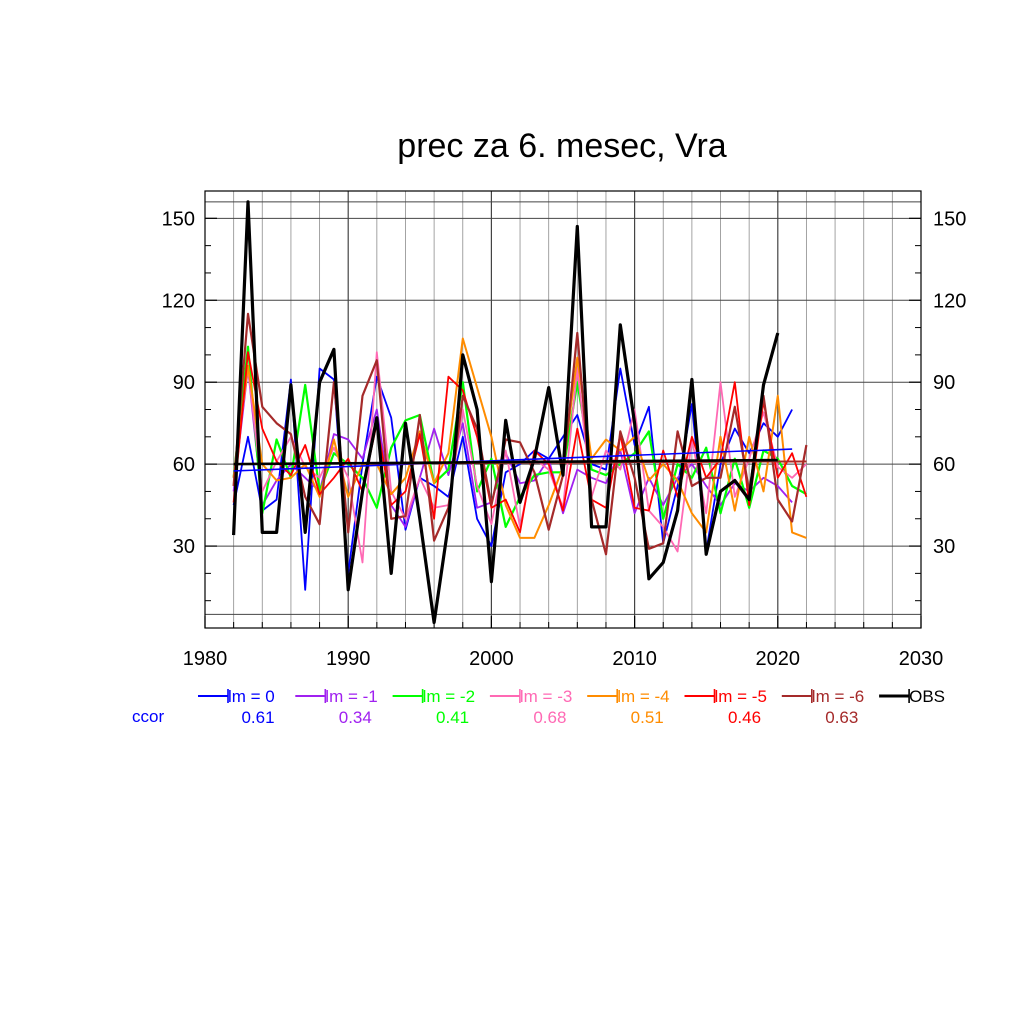 The width and height of the screenshot is (1024, 1024). What do you see at coordinates (449, 696) in the screenshot?
I see `legend-label-2: lm = -2` at bounding box center [449, 696].